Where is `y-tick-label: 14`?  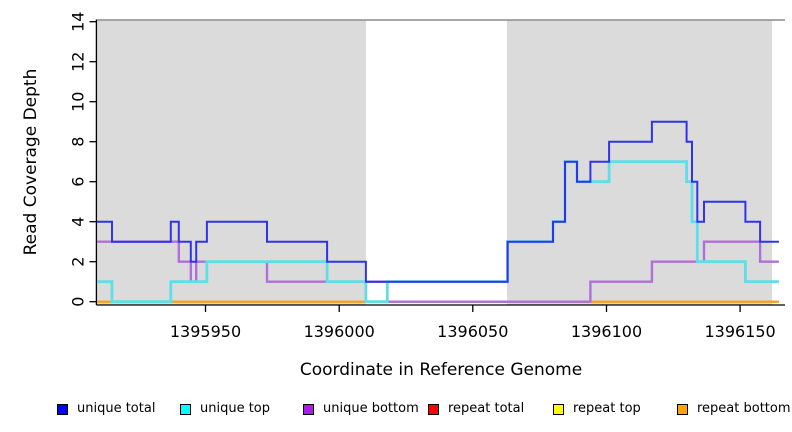 y-tick-label: 14 is located at coordinates (78, 22).